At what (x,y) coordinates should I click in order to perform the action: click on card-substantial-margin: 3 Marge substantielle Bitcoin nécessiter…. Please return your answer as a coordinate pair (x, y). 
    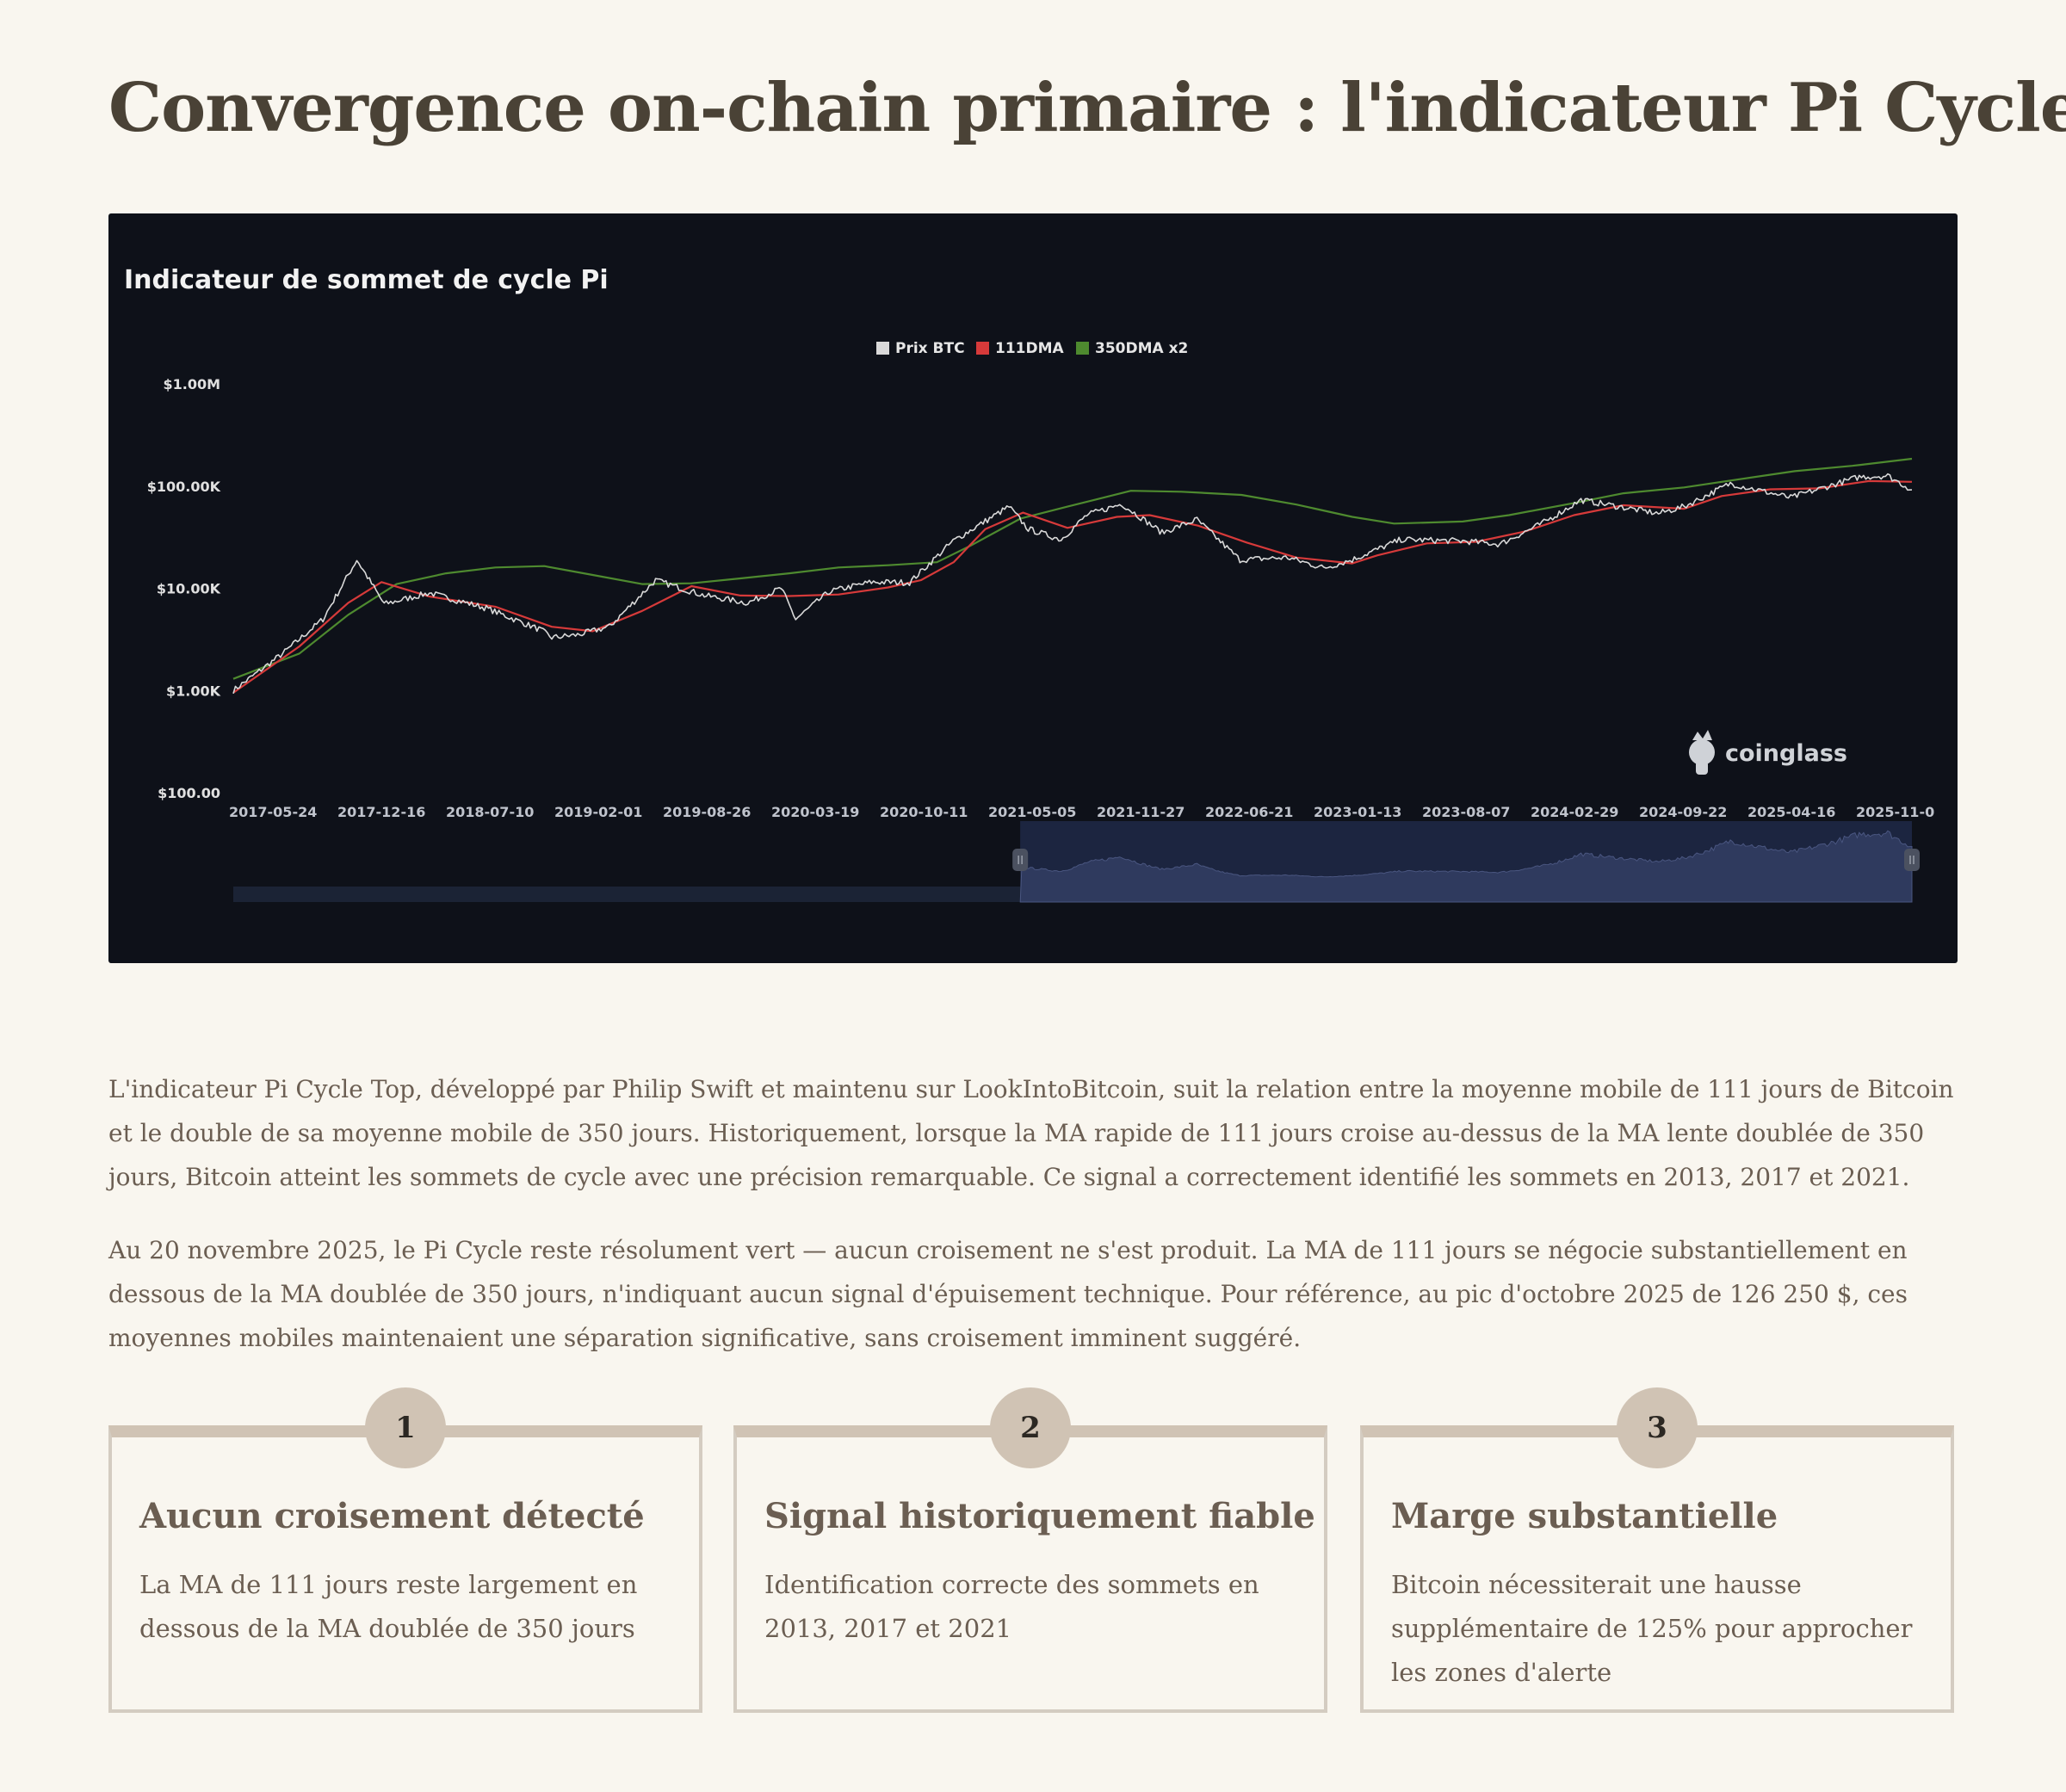
    Looking at the image, I should click on (1657, 1550).